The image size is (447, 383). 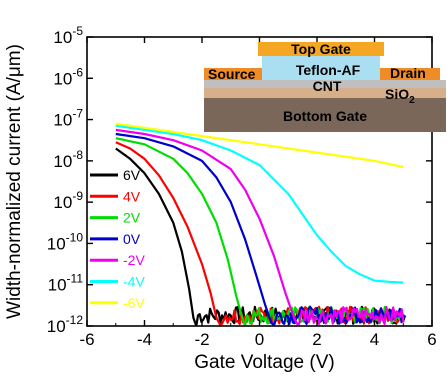 I want to click on top-gate-electrode, so click(x=321, y=49).